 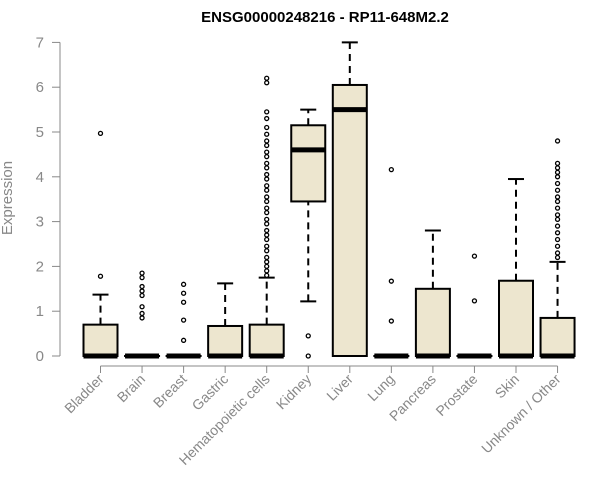 I want to click on y-tick-label: 7, so click(x=40, y=42).